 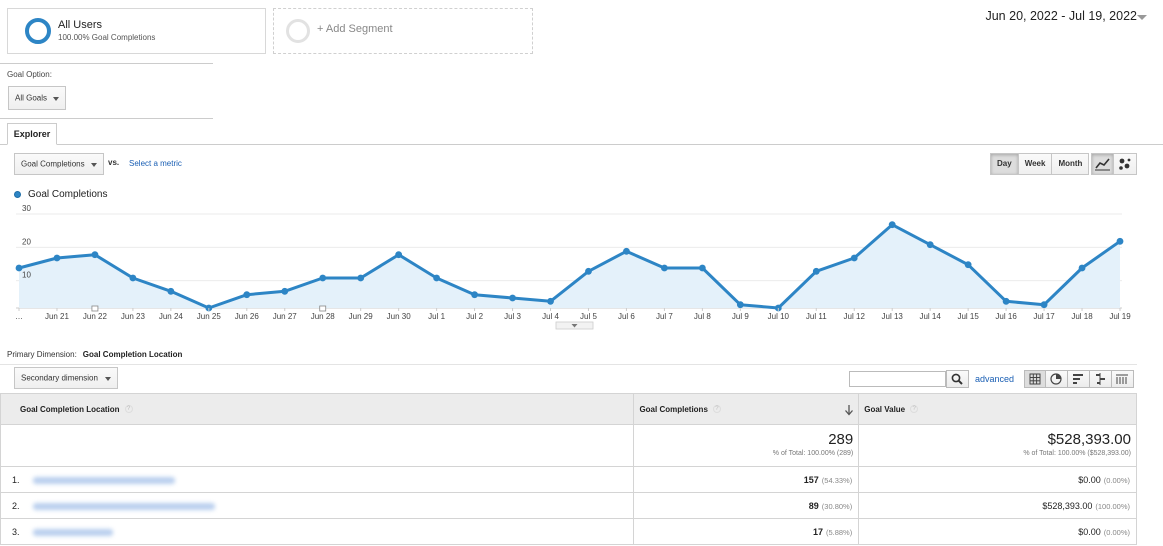 I want to click on primary-dimension-value: Goal Completion Location, so click(x=132, y=354).